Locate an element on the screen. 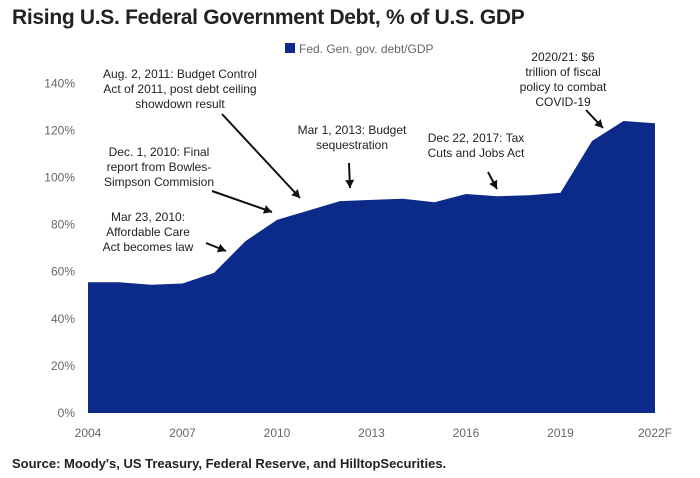 The width and height of the screenshot is (700, 478). annotation-line: 2020/21: $6 is located at coordinates (563, 57).